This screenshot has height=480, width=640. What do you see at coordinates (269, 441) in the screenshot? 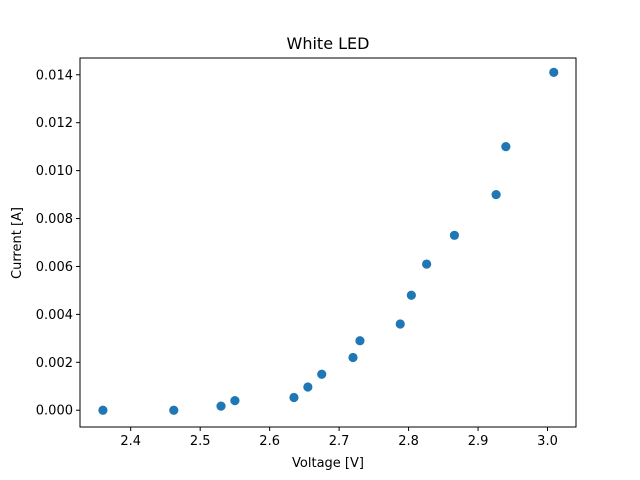
I see `x-tick-label: 2.6` at bounding box center [269, 441].